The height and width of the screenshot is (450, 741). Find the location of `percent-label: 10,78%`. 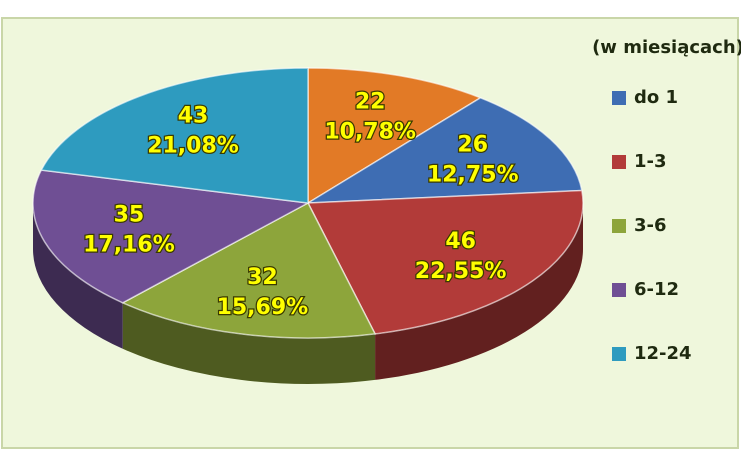

percent-label: 10,78% is located at coordinates (370, 131).